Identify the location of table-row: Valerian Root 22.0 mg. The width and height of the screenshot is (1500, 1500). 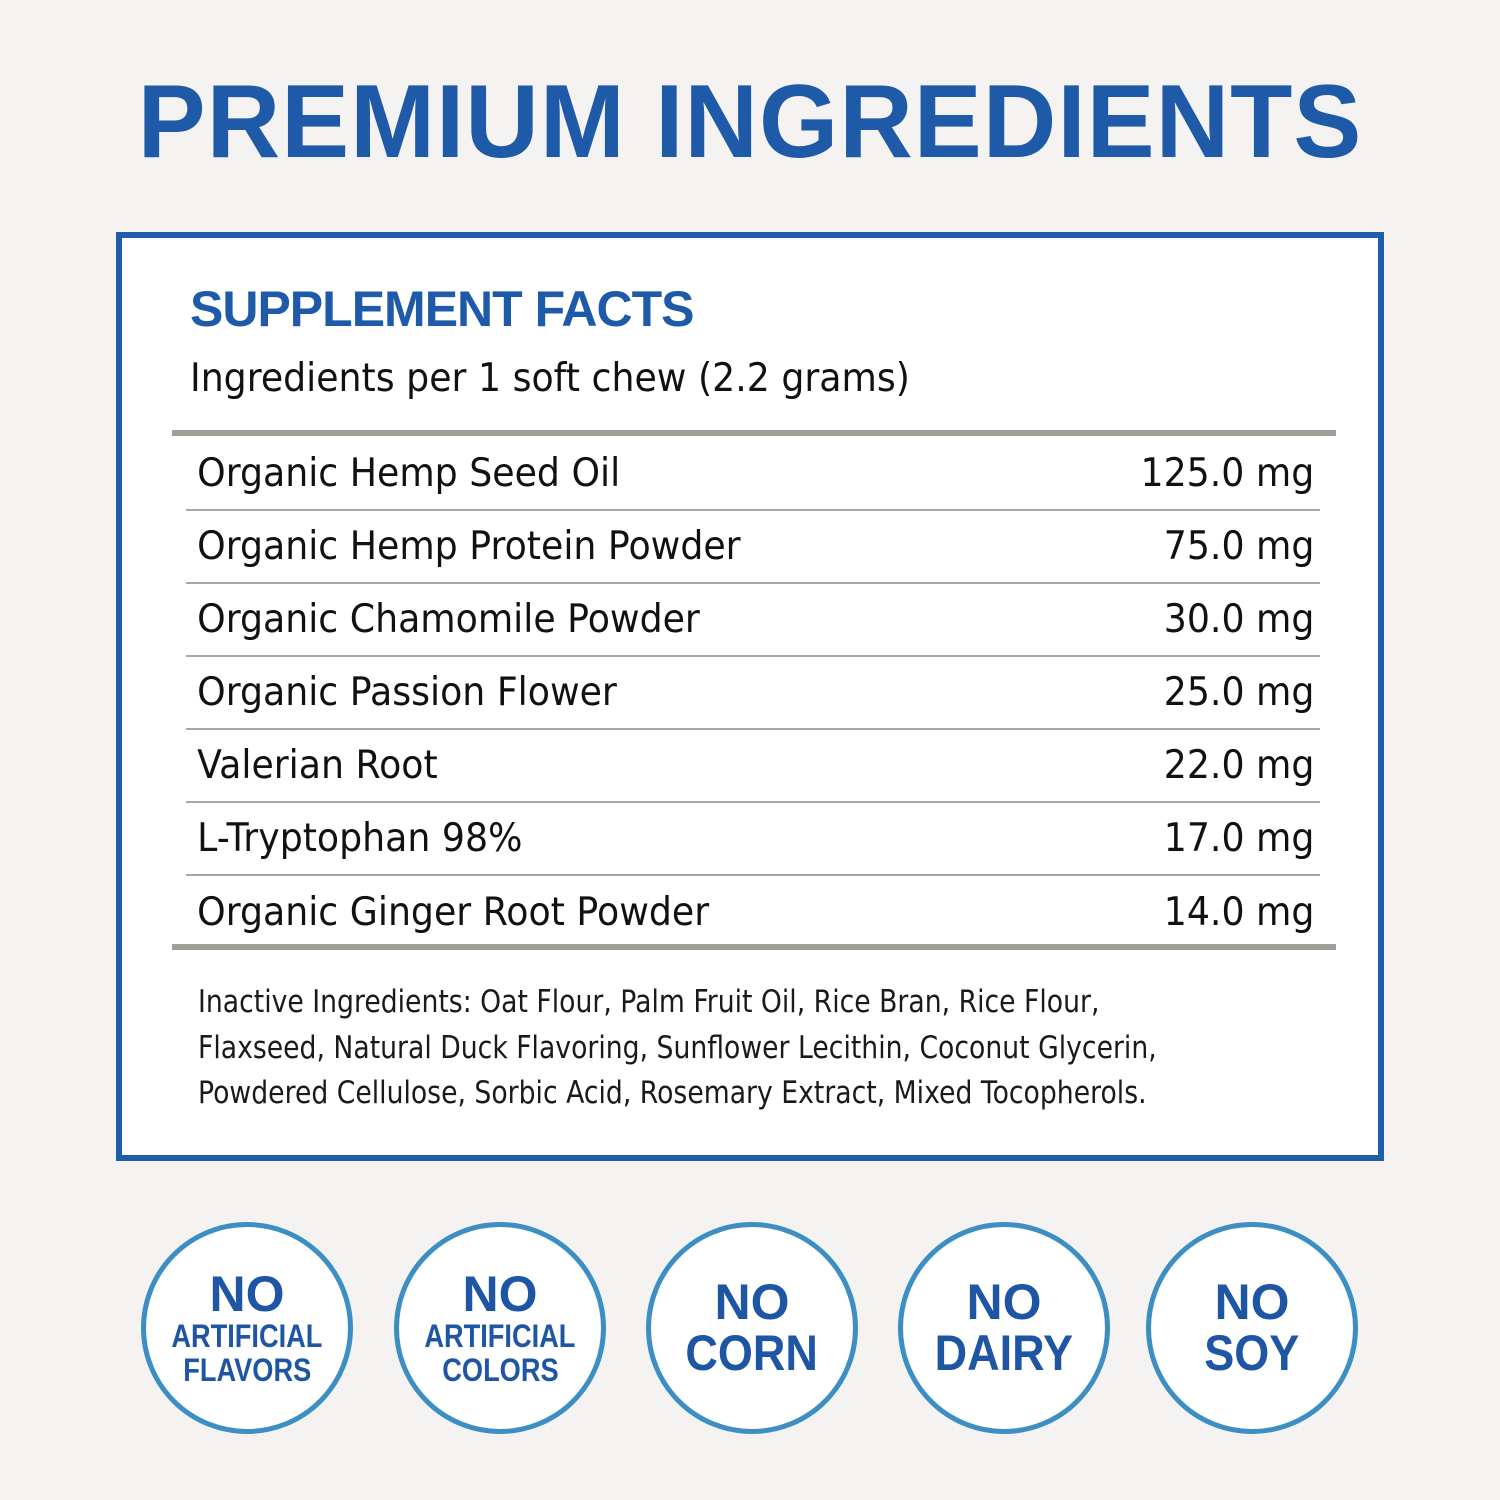
(753, 766).